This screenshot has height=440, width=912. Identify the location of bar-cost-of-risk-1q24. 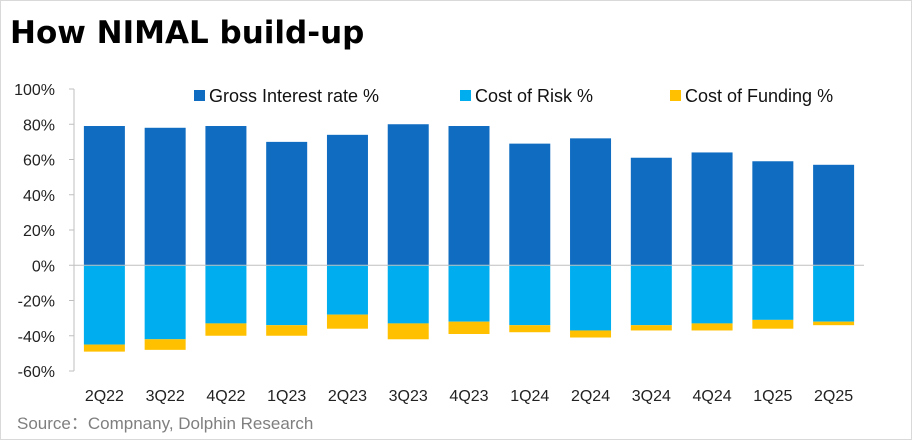
(530, 295).